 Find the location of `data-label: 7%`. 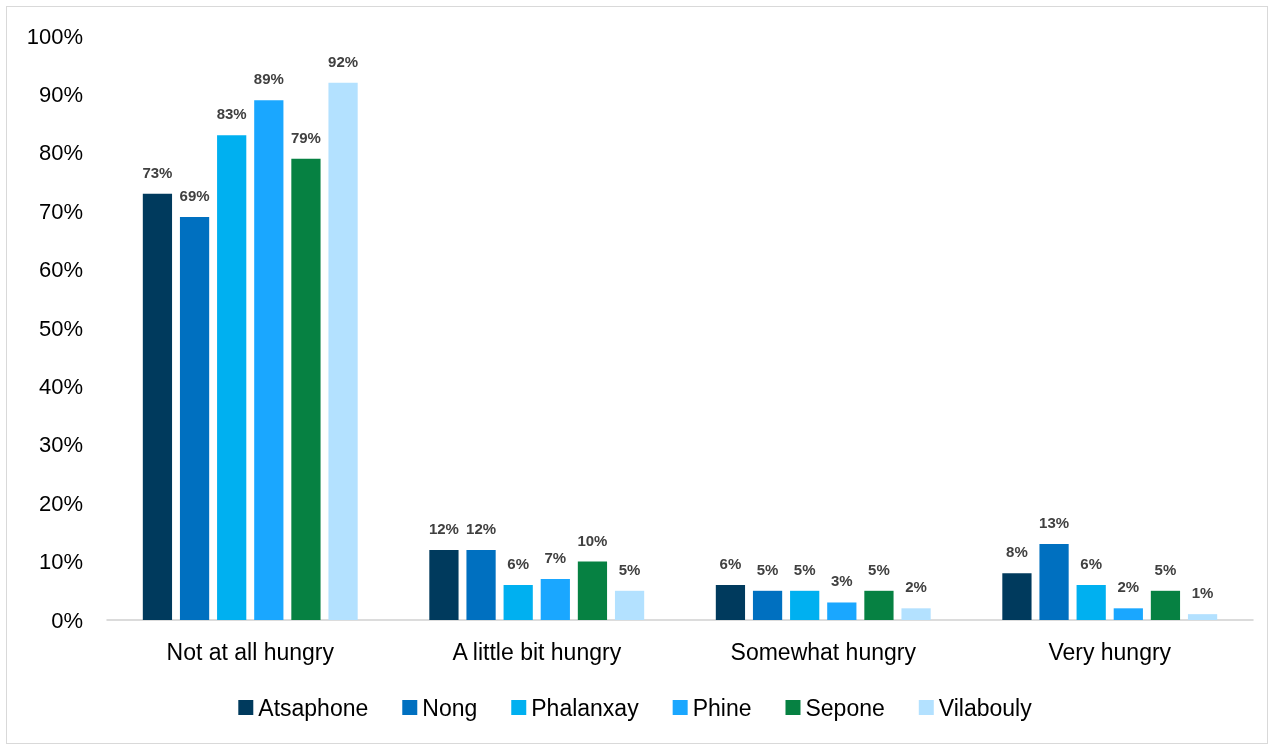

data-label: 7% is located at coordinates (555, 558).